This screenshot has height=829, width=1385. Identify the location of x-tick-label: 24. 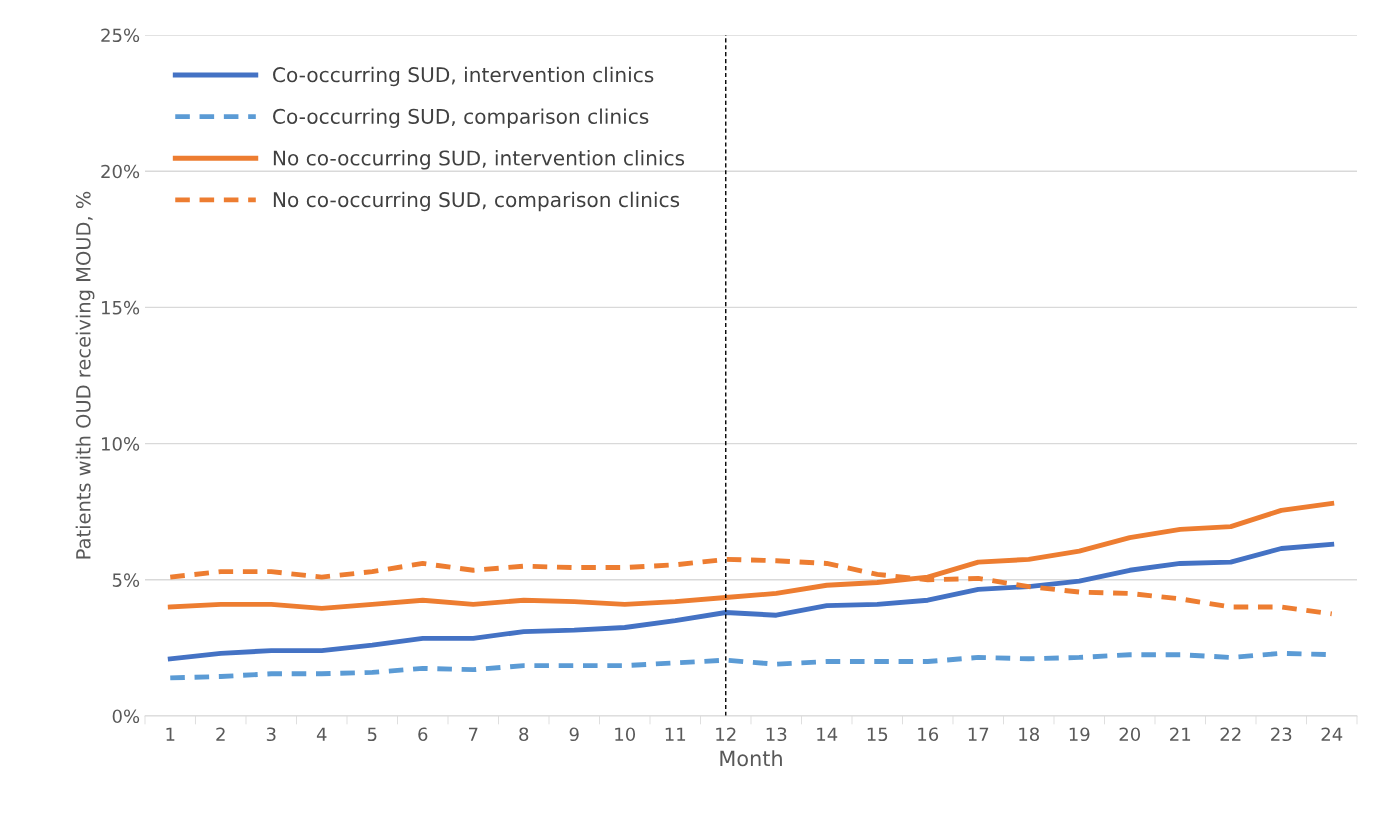
(1332, 734).